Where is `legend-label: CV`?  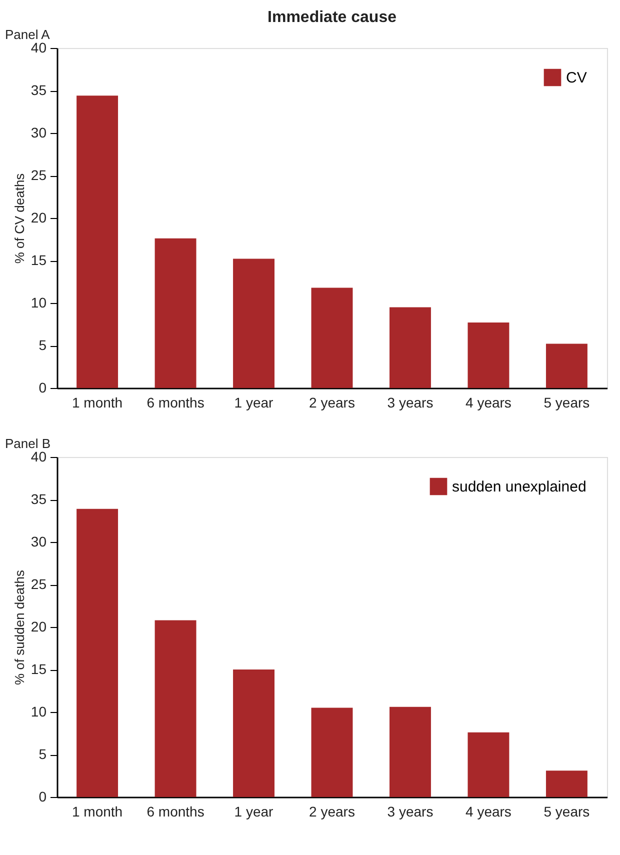
legend-label: CV is located at coordinates (576, 78).